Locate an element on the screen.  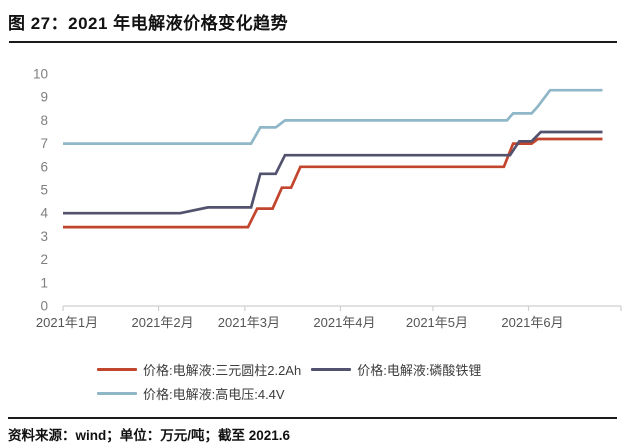
legend-item-linsuantieli: 价格:电解液:磷酸铁锂 is located at coordinates (396, 369).